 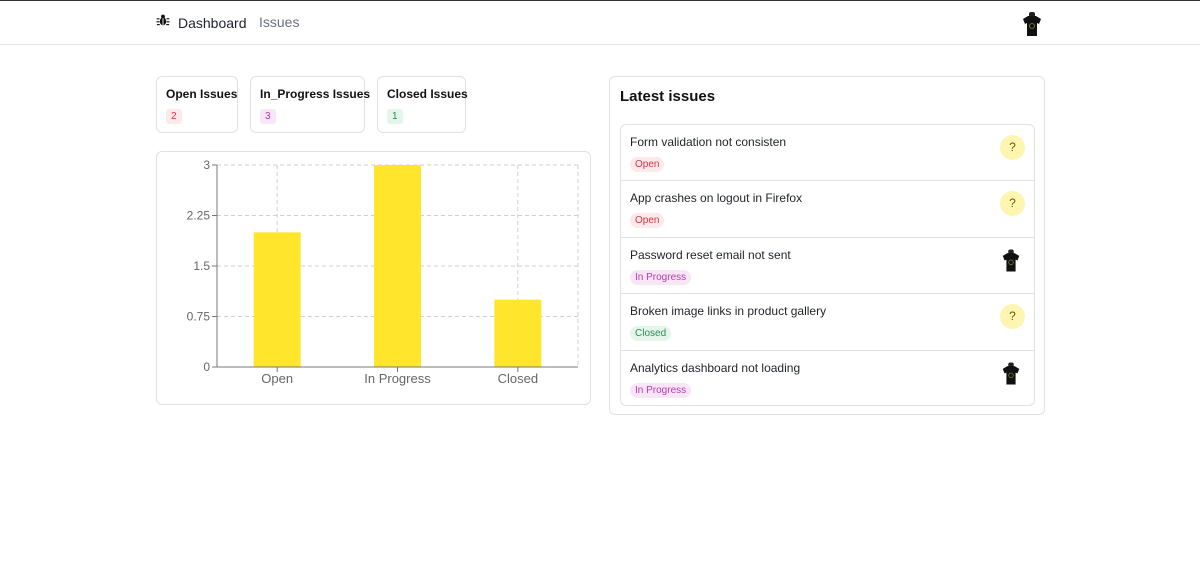 I want to click on stat-card-closed: Closed Issues 1, so click(x=422, y=104).